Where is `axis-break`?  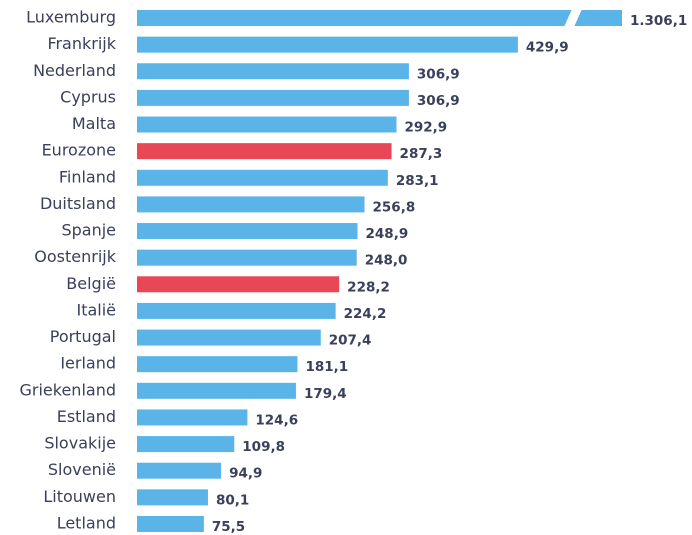 axis-break is located at coordinates (573, 18).